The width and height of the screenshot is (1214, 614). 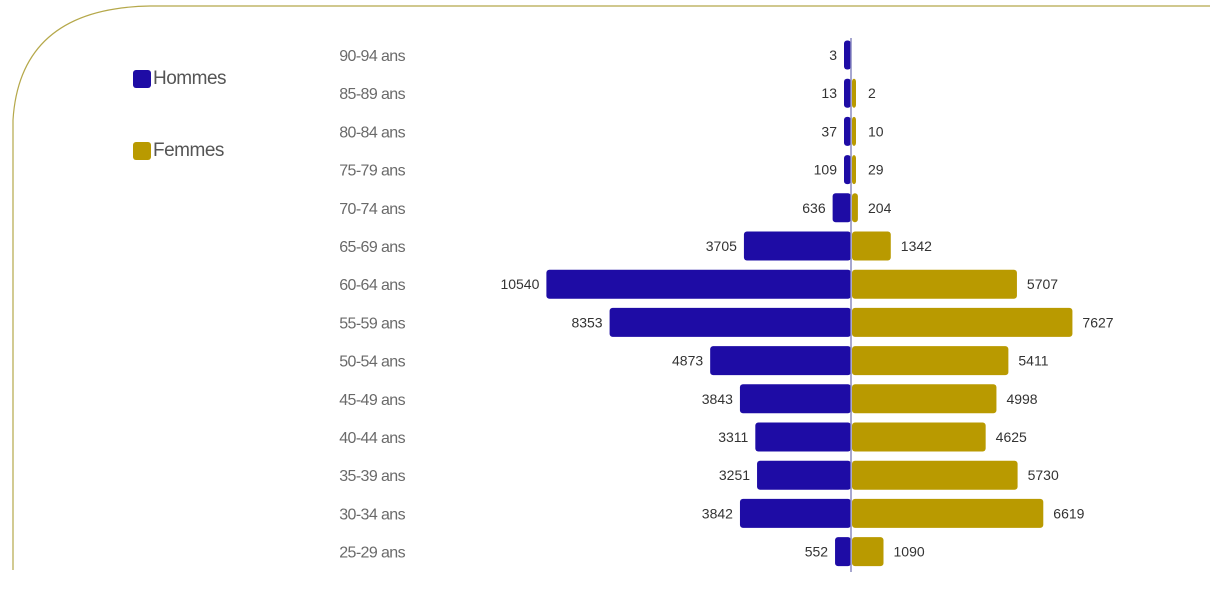 I want to click on value-label-men: 3311, so click(x=733, y=437).